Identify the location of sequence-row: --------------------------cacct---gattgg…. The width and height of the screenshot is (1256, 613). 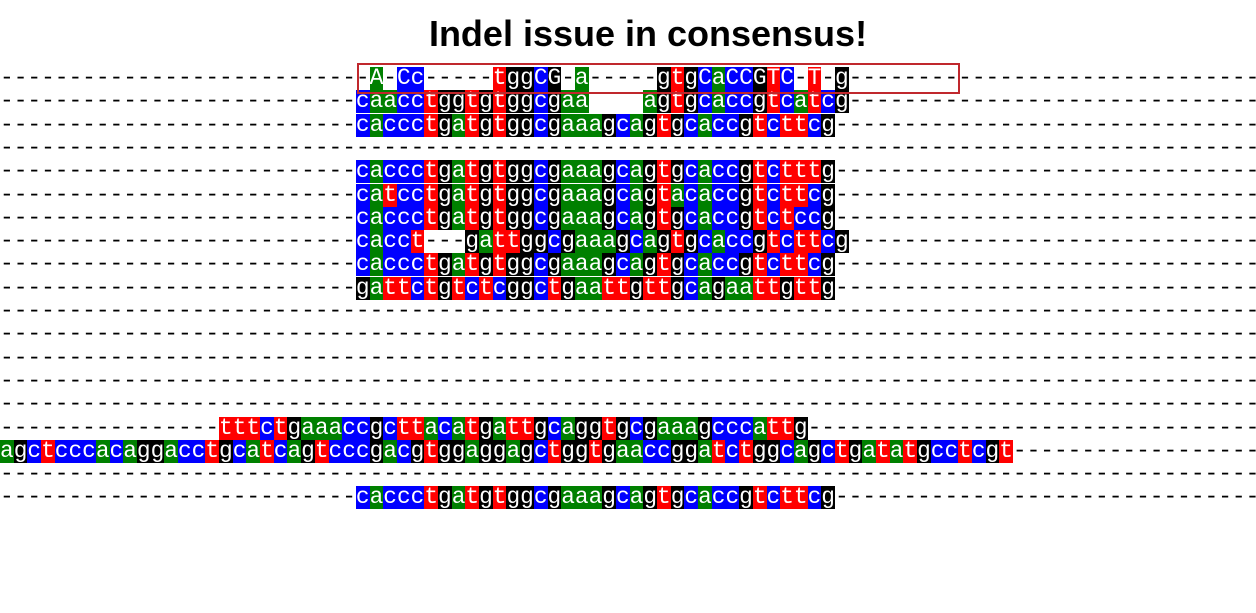
(628, 241).